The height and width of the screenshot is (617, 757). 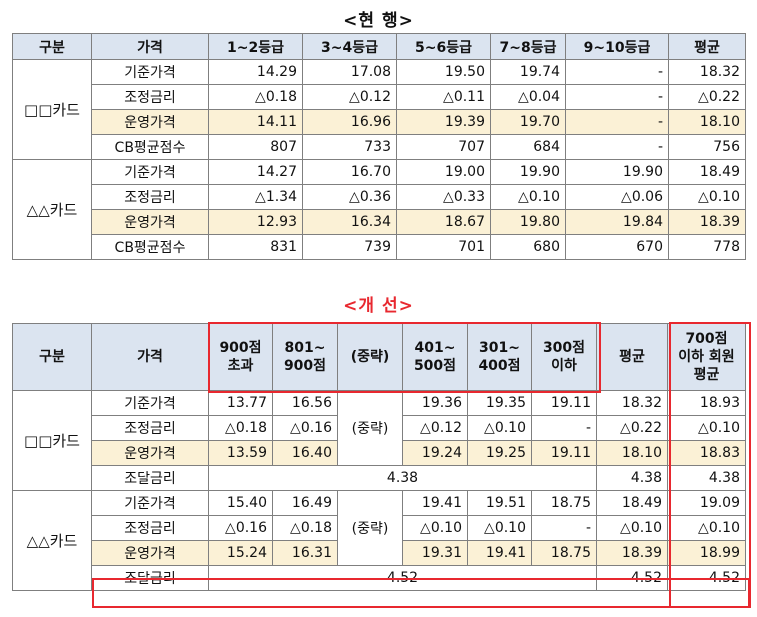 What do you see at coordinates (632, 503) in the screenshot?
I see `table-cell: 18.49` at bounding box center [632, 503].